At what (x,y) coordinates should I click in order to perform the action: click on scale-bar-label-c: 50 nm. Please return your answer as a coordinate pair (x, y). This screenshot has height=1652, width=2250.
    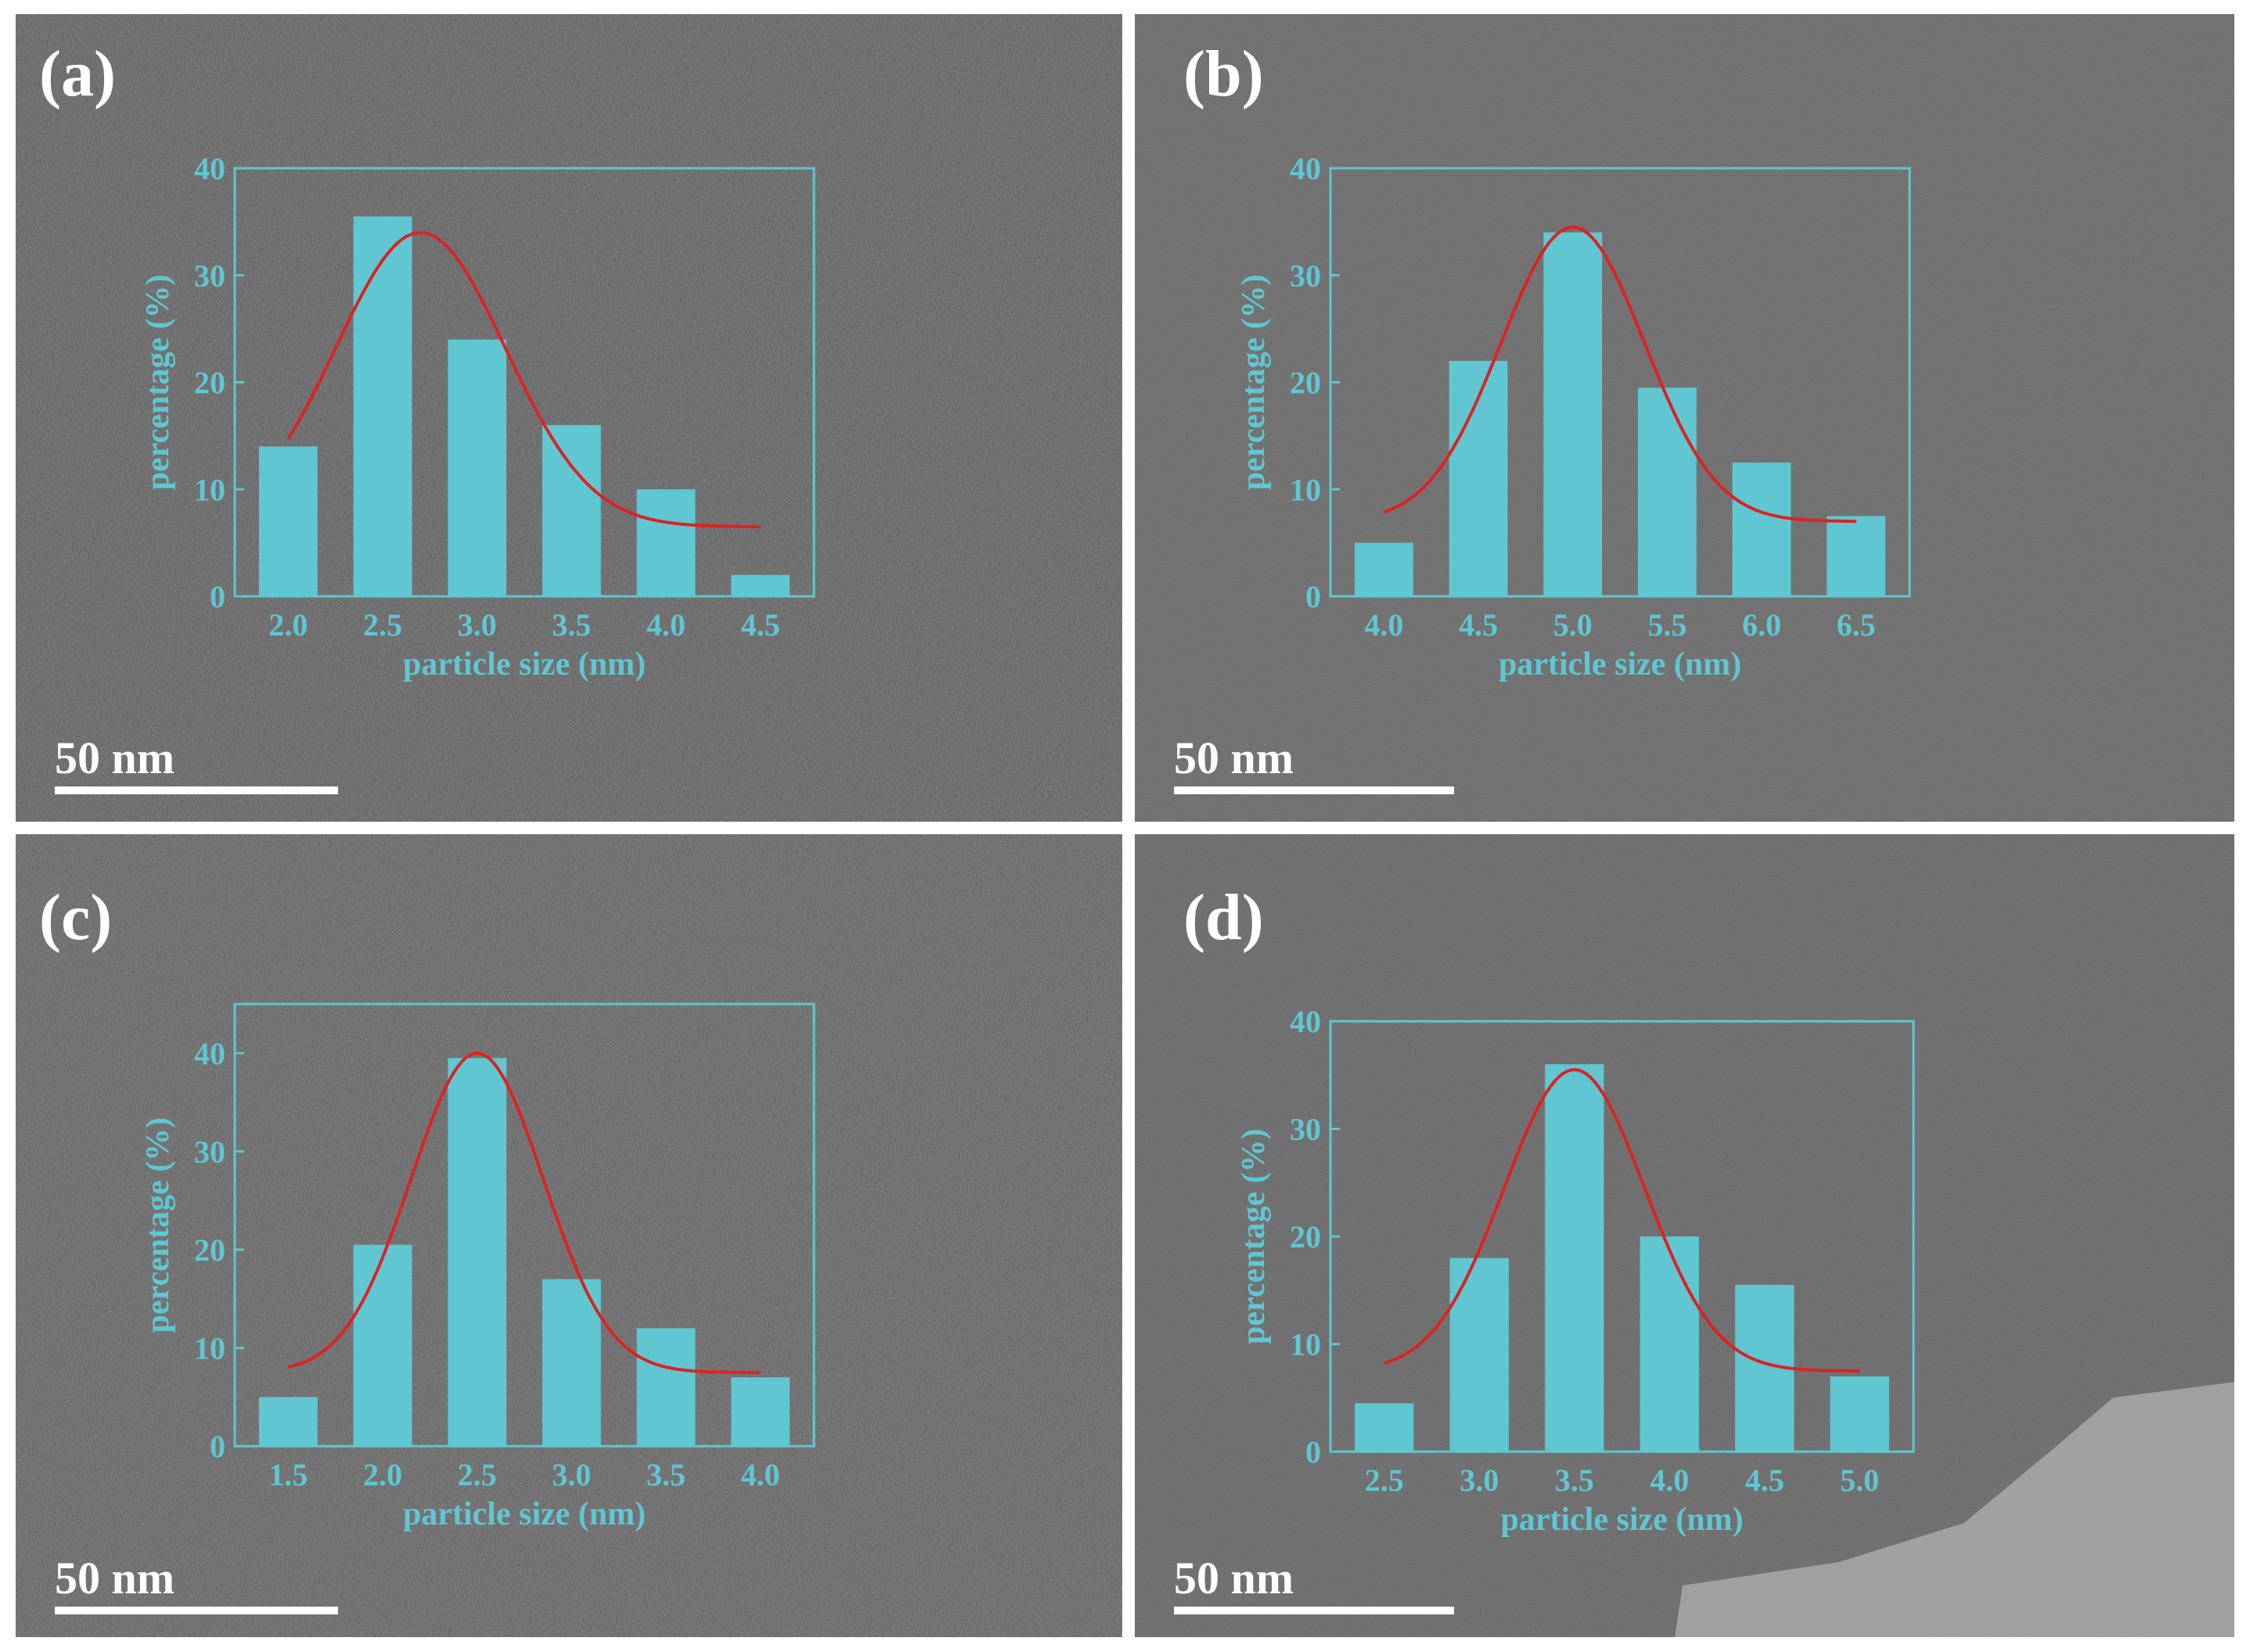
    Looking at the image, I should click on (115, 1578).